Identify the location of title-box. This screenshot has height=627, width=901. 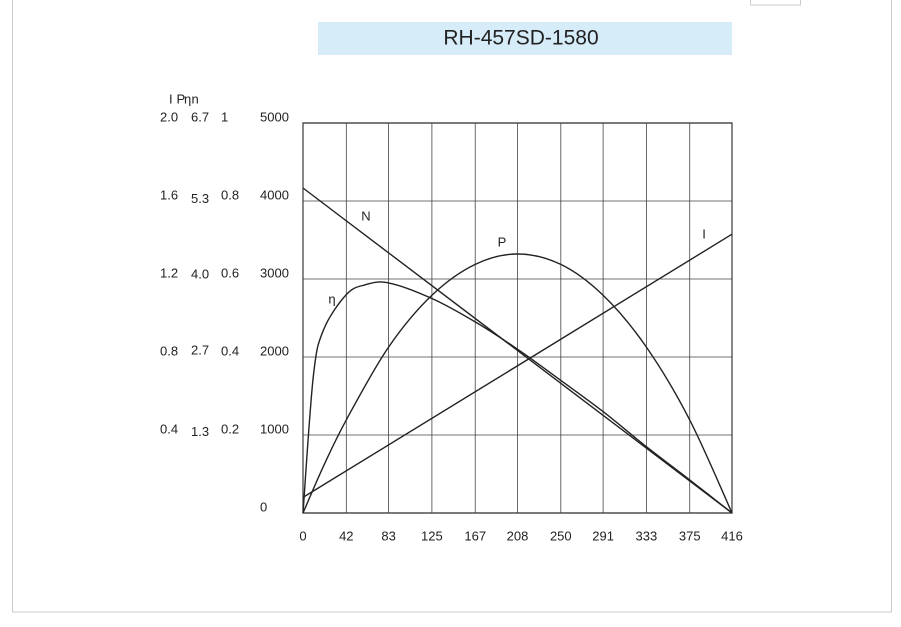
(525, 38).